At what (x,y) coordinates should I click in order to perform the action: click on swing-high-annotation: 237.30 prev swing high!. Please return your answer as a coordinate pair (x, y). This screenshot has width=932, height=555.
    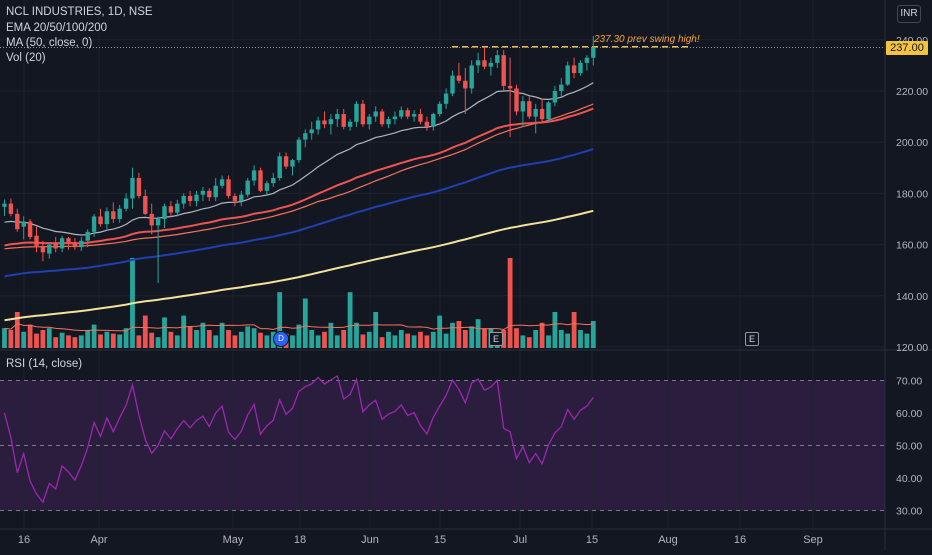
    Looking at the image, I should click on (647, 39).